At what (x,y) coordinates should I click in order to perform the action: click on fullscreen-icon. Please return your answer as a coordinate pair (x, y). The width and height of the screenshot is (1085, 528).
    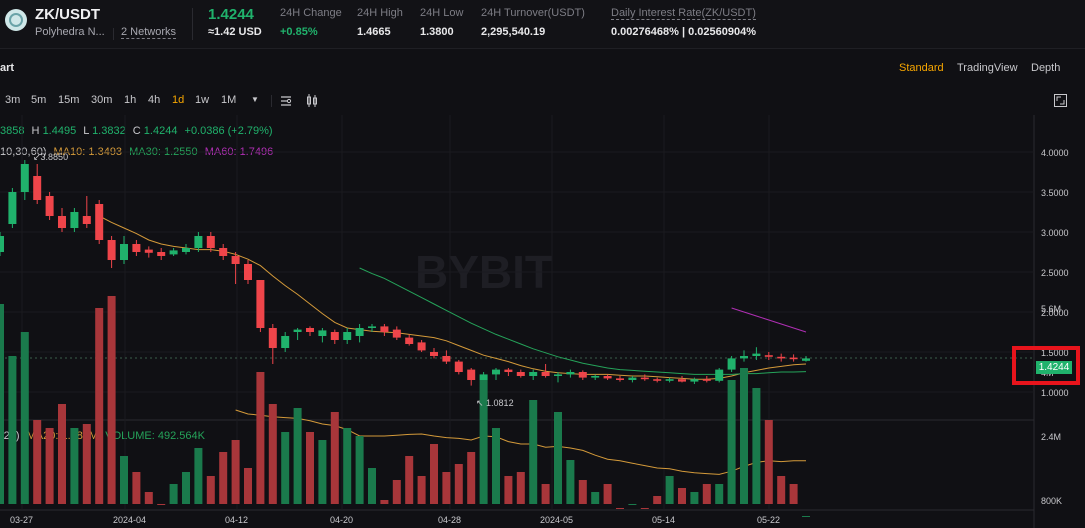
    Looking at the image, I should click on (1060, 100).